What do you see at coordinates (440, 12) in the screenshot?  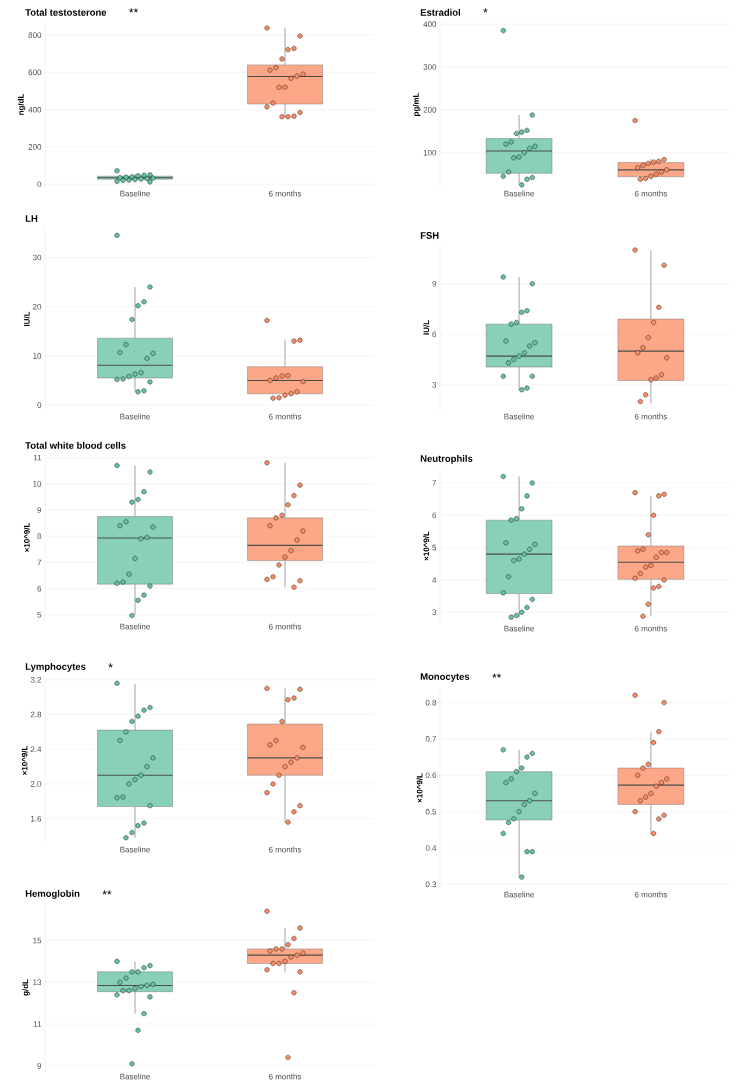 I see `chart-title: Estradiol` at bounding box center [440, 12].